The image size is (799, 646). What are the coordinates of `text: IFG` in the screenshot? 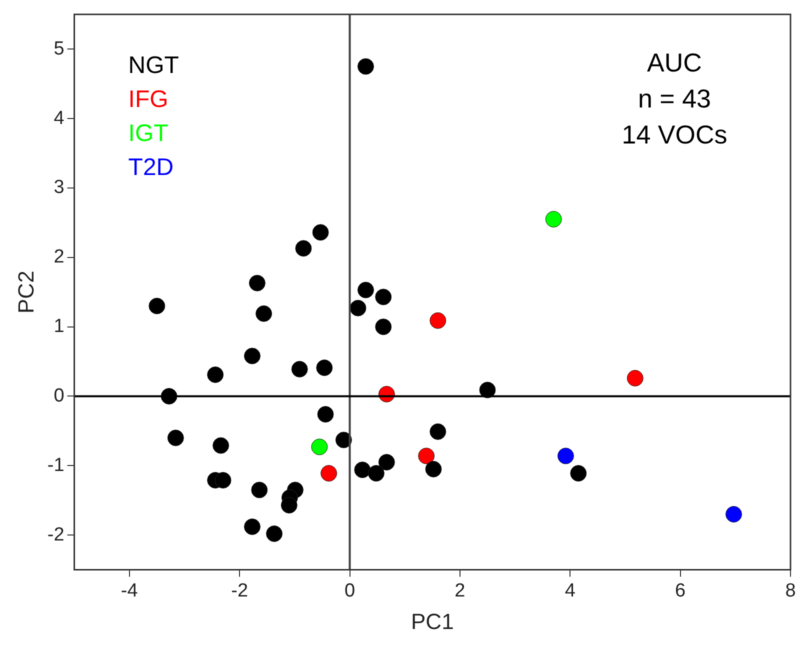 It's located at (148, 100).